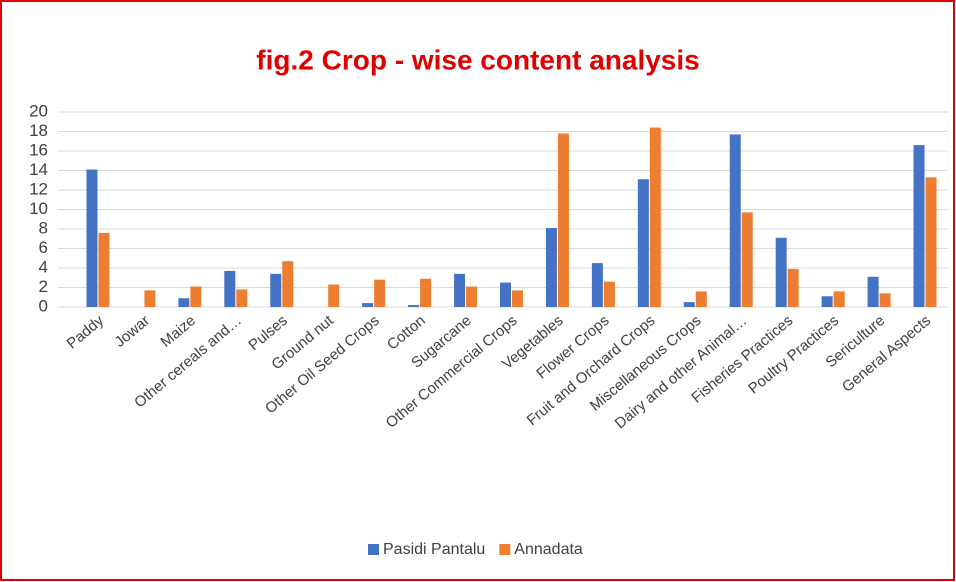  I want to click on y-tick-label: 14, so click(38, 169).